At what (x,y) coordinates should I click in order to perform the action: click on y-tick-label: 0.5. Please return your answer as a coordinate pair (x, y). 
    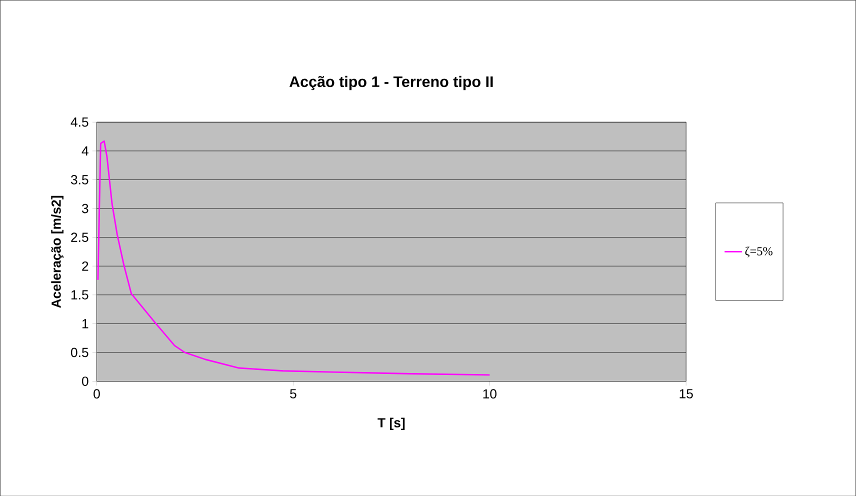
    Looking at the image, I should click on (79, 352).